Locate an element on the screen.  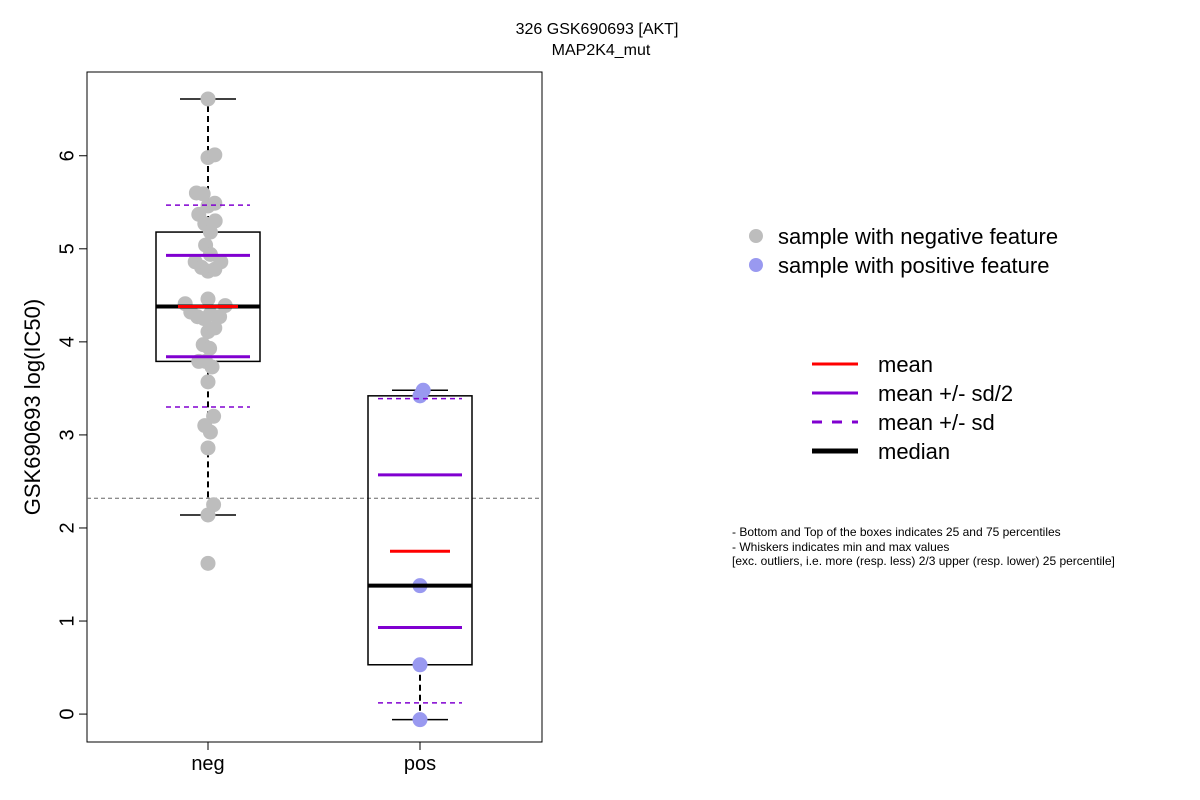
y-axis: 0 1 2 3 4 5 6 is located at coordinates (72, 435).